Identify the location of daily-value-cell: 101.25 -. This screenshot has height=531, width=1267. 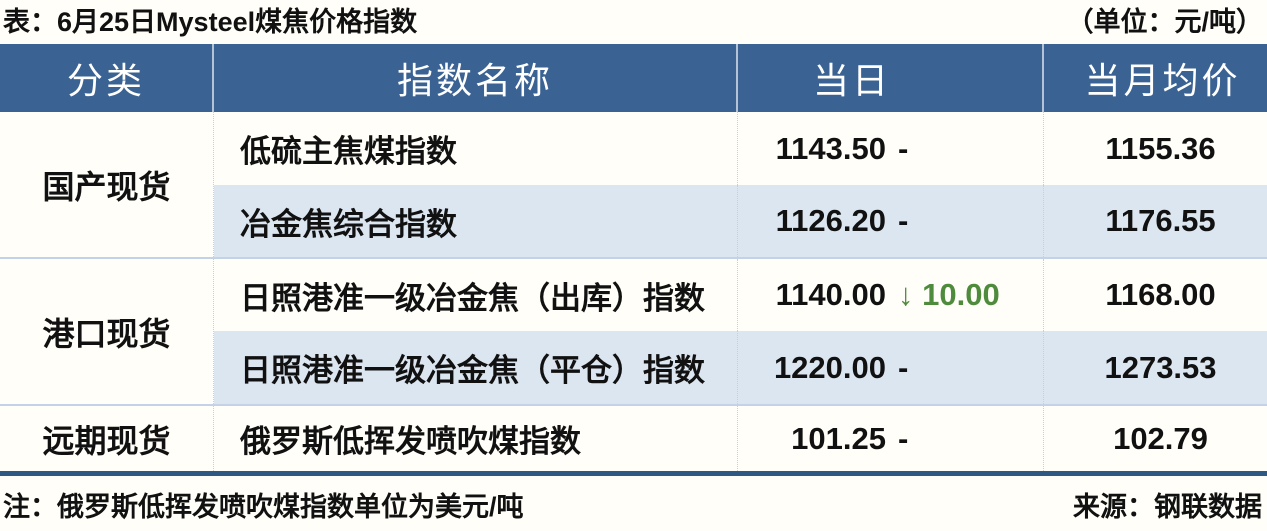
(891, 438).